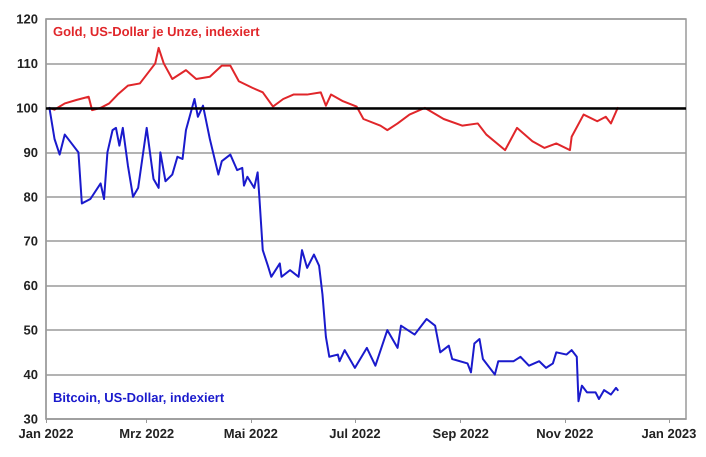 Image resolution: width=706 pixels, height=457 pixels. What do you see at coordinates (27, 19) in the screenshot?
I see `y-tick-label: 120` at bounding box center [27, 19].